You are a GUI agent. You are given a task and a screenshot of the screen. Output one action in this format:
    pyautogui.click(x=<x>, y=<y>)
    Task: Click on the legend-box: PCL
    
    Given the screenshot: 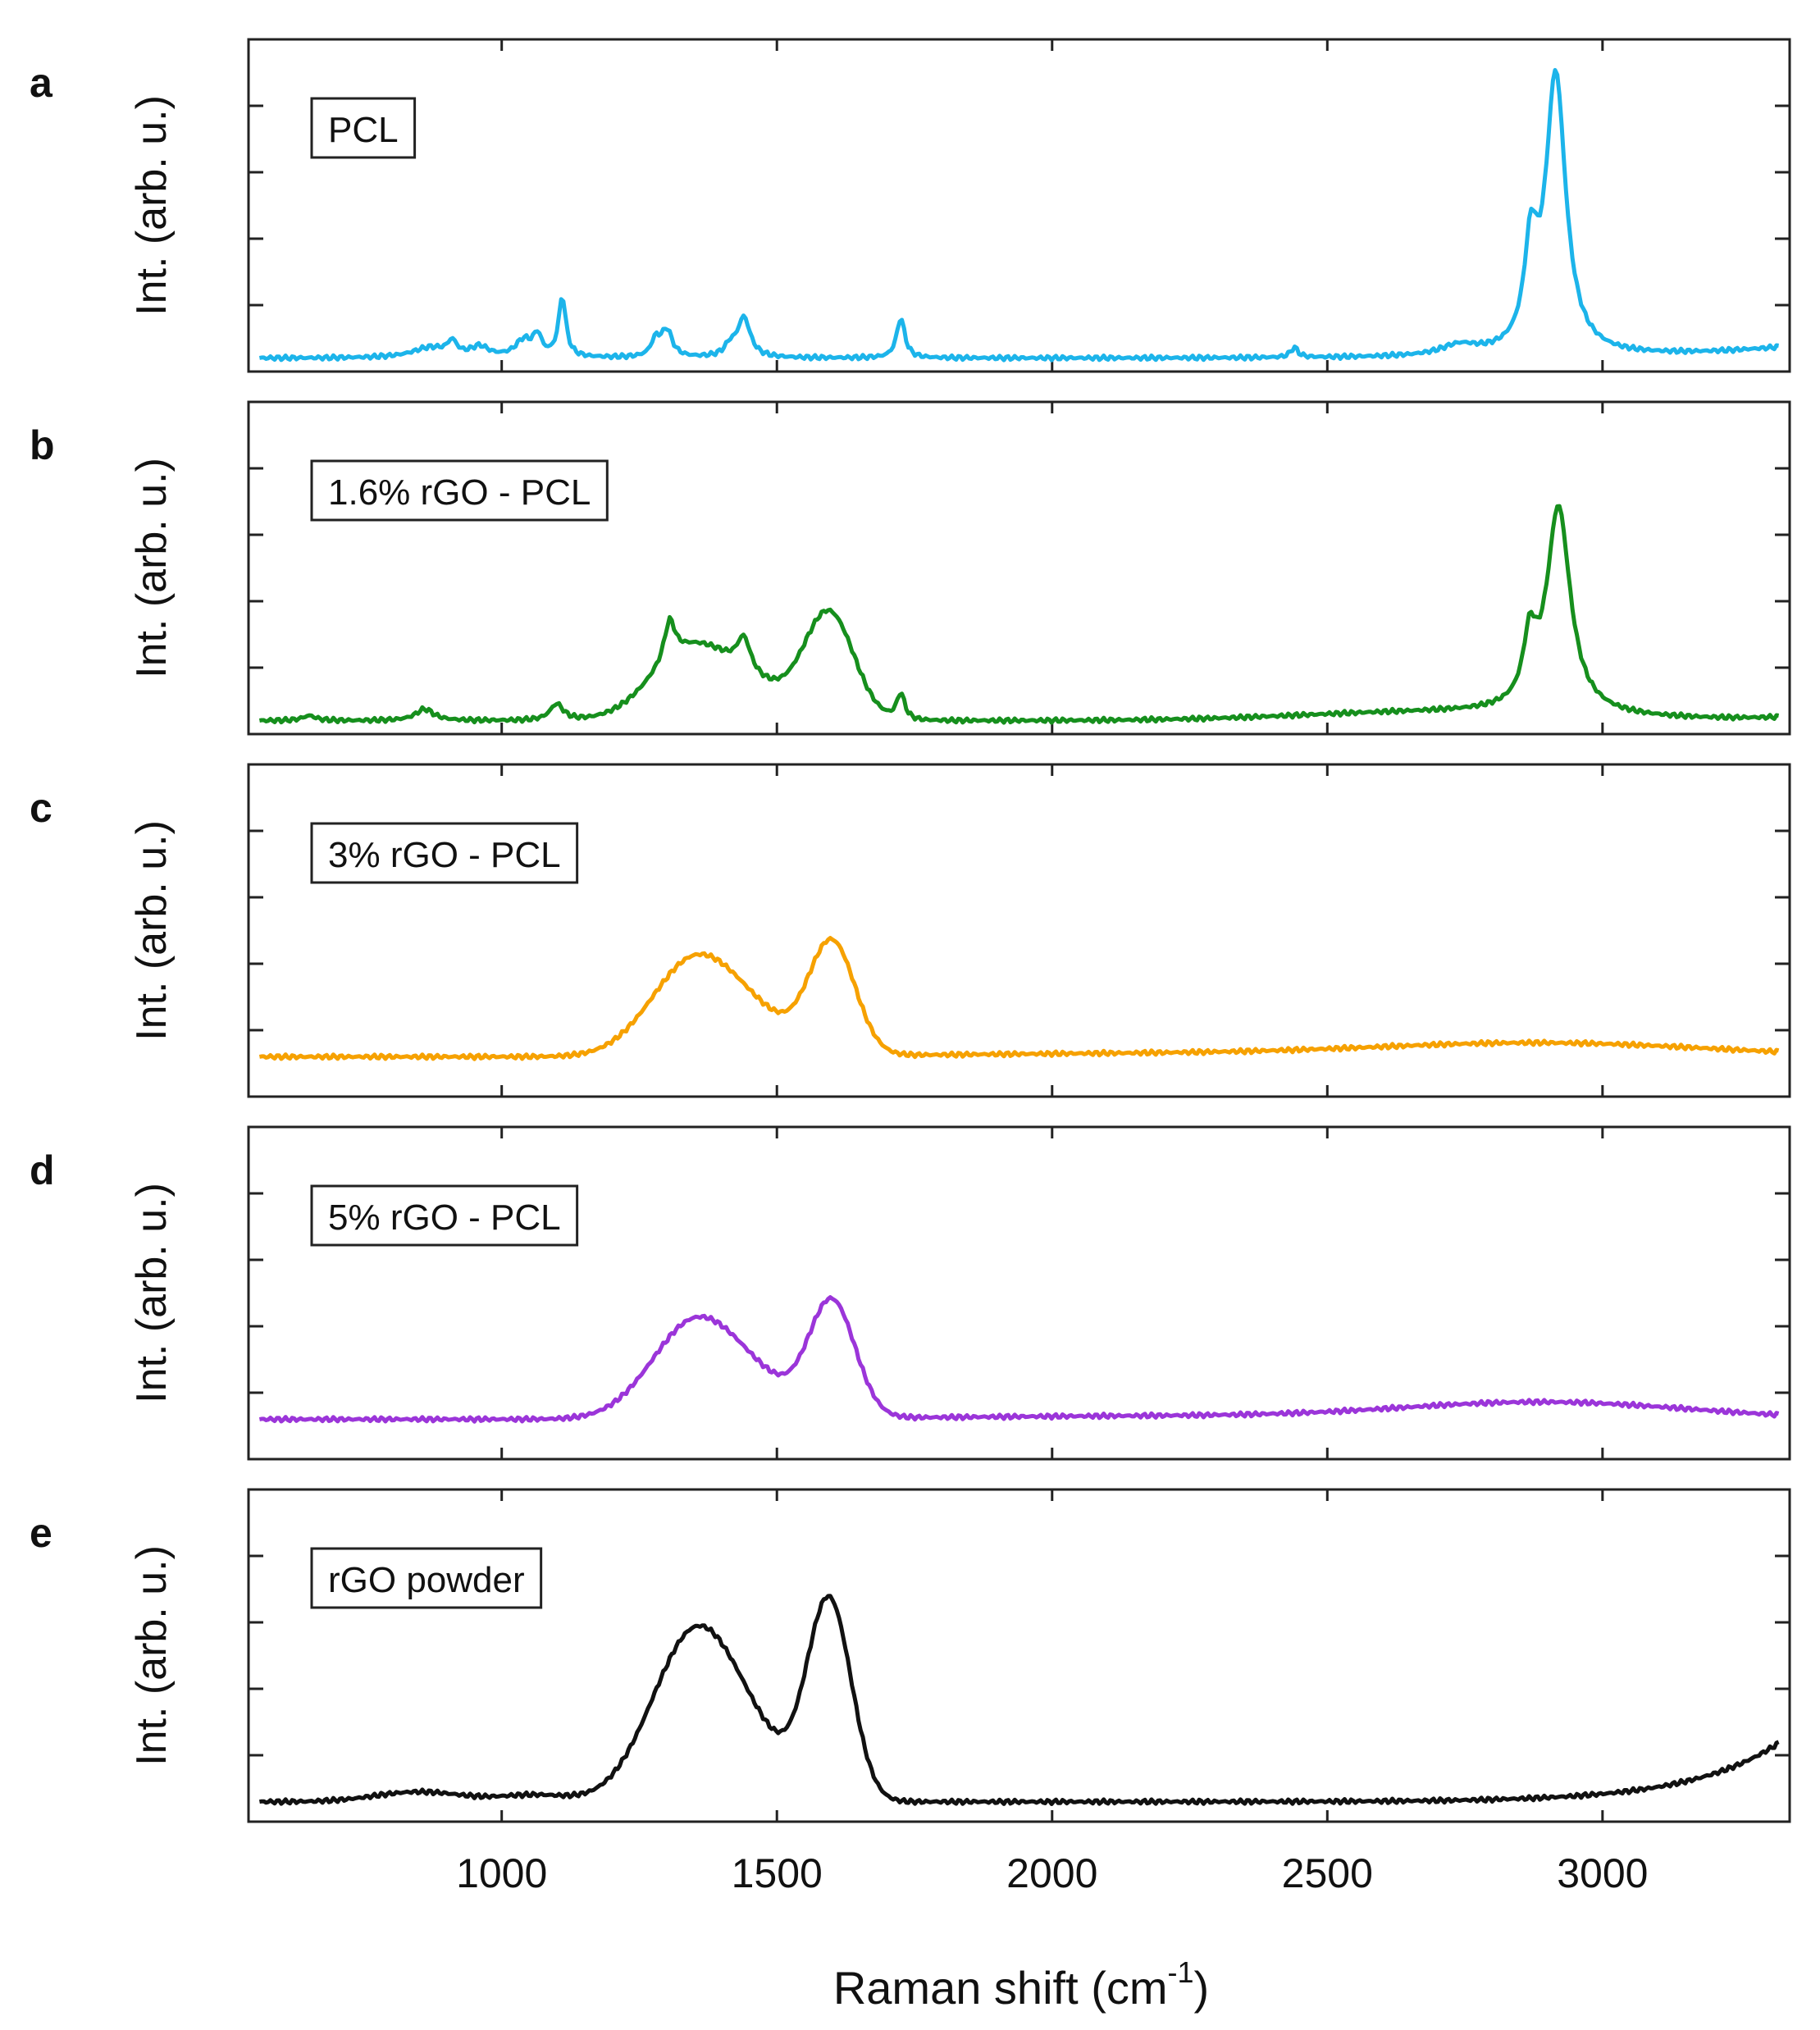 What is the action you would take?
    pyautogui.click(x=363, y=128)
    